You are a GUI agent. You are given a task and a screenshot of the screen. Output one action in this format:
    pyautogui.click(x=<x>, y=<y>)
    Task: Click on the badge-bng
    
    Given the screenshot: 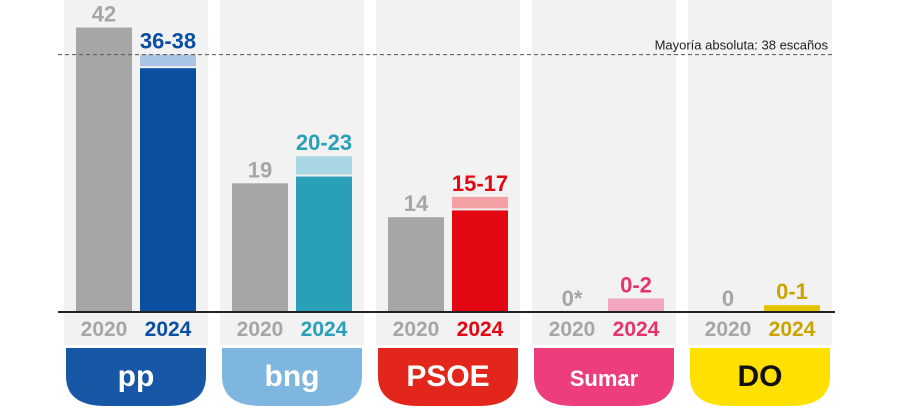 What is the action you would take?
    pyautogui.click(x=292, y=377)
    